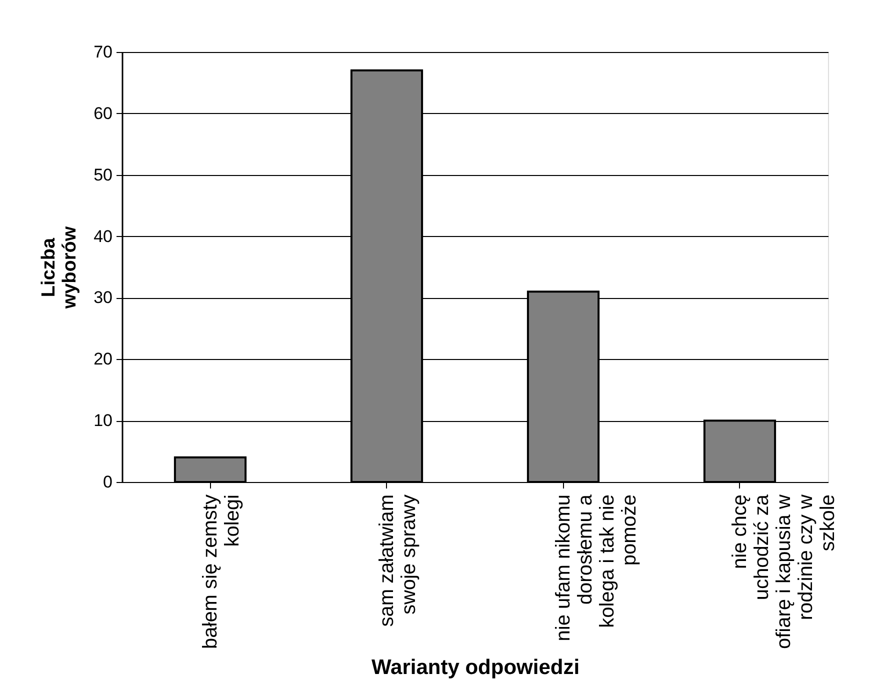 This screenshot has width=873, height=698. I want to click on x-axis-title: Warianty odpowiedzi, so click(475, 668).